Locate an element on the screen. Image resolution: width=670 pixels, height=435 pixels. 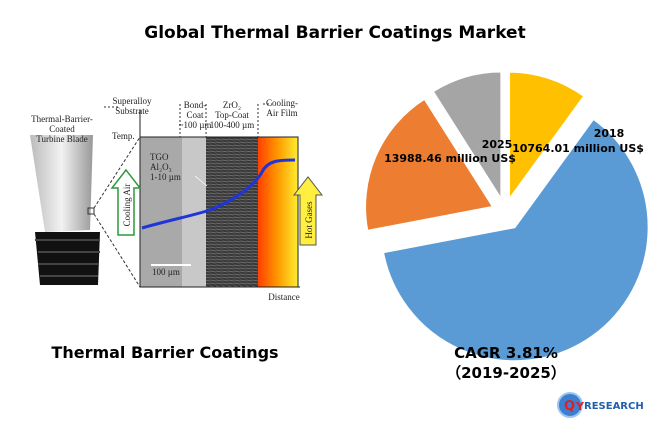
diagram-label: Al₂O₃ is located at coordinates (161, 167).